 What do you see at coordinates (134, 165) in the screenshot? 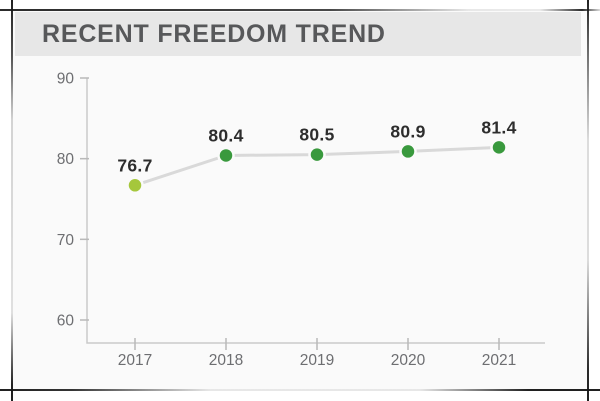
I see `data-point-label: 76.7` at bounding box center [134, 165].